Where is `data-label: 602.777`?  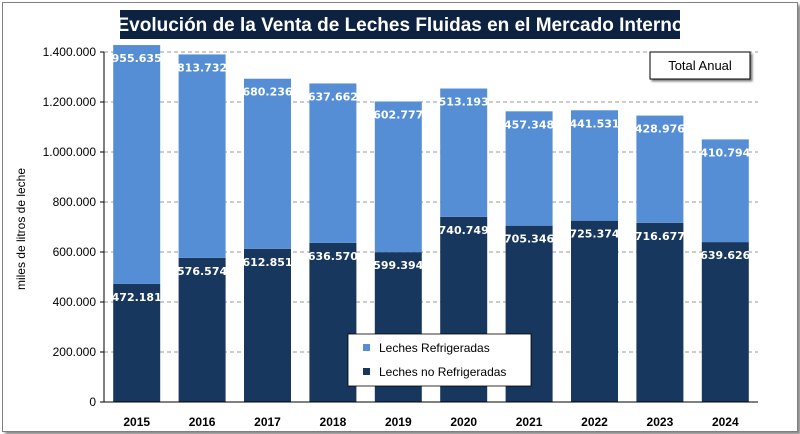 data-label: 602.777 is located at coordinates (398, 114).